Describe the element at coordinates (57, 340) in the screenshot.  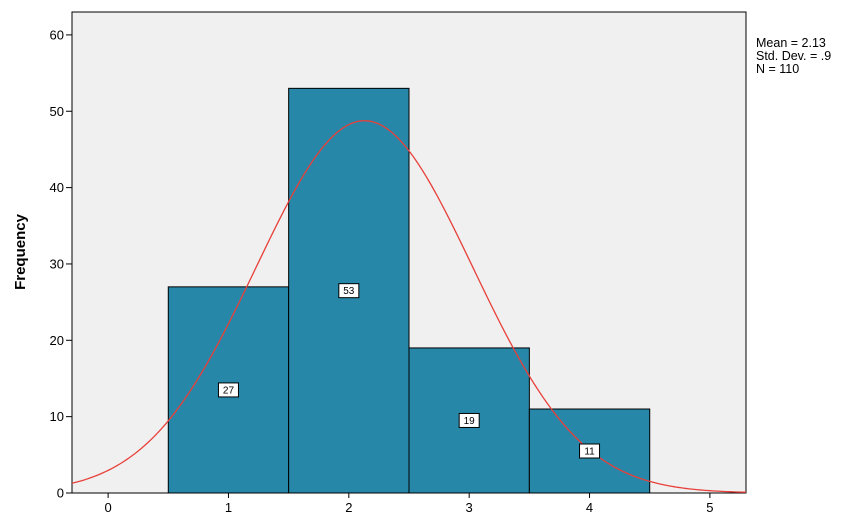
I see `y-tick-label-20: 20` at that location.